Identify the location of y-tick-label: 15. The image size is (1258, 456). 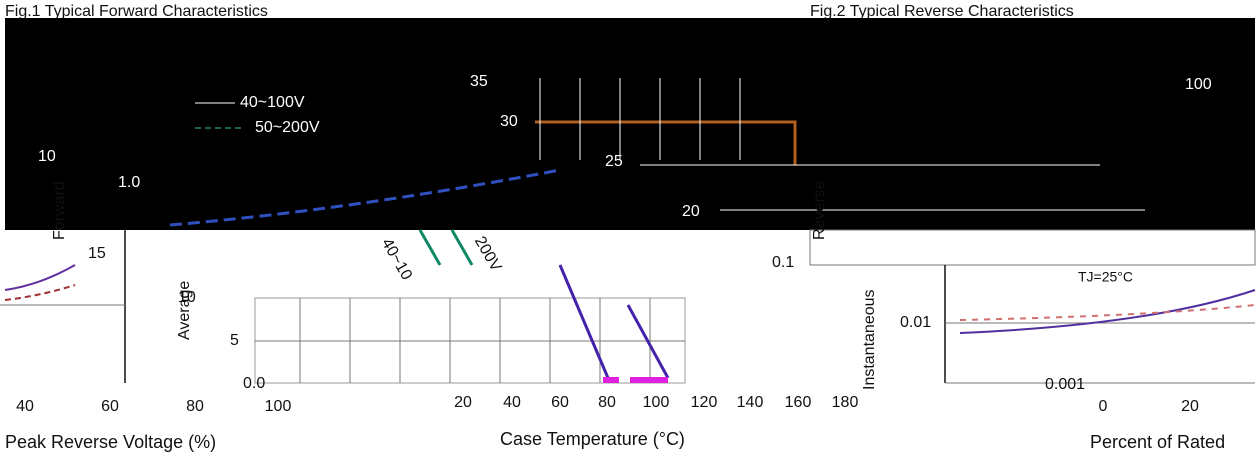
(97, 253).